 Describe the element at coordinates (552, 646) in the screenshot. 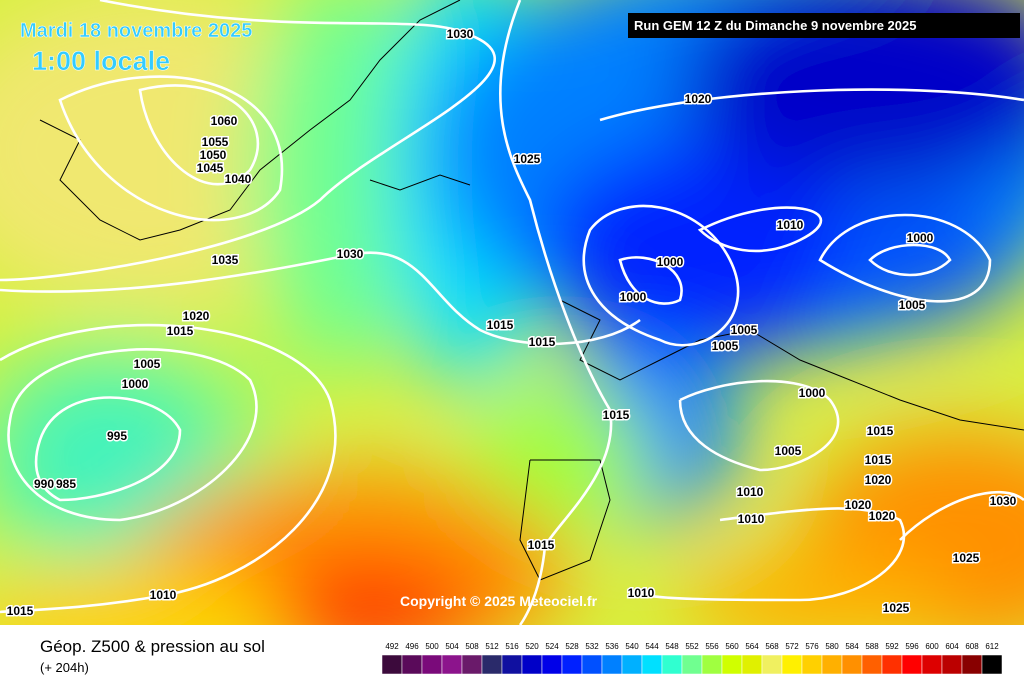

I see `scale-label: 524` at that location.